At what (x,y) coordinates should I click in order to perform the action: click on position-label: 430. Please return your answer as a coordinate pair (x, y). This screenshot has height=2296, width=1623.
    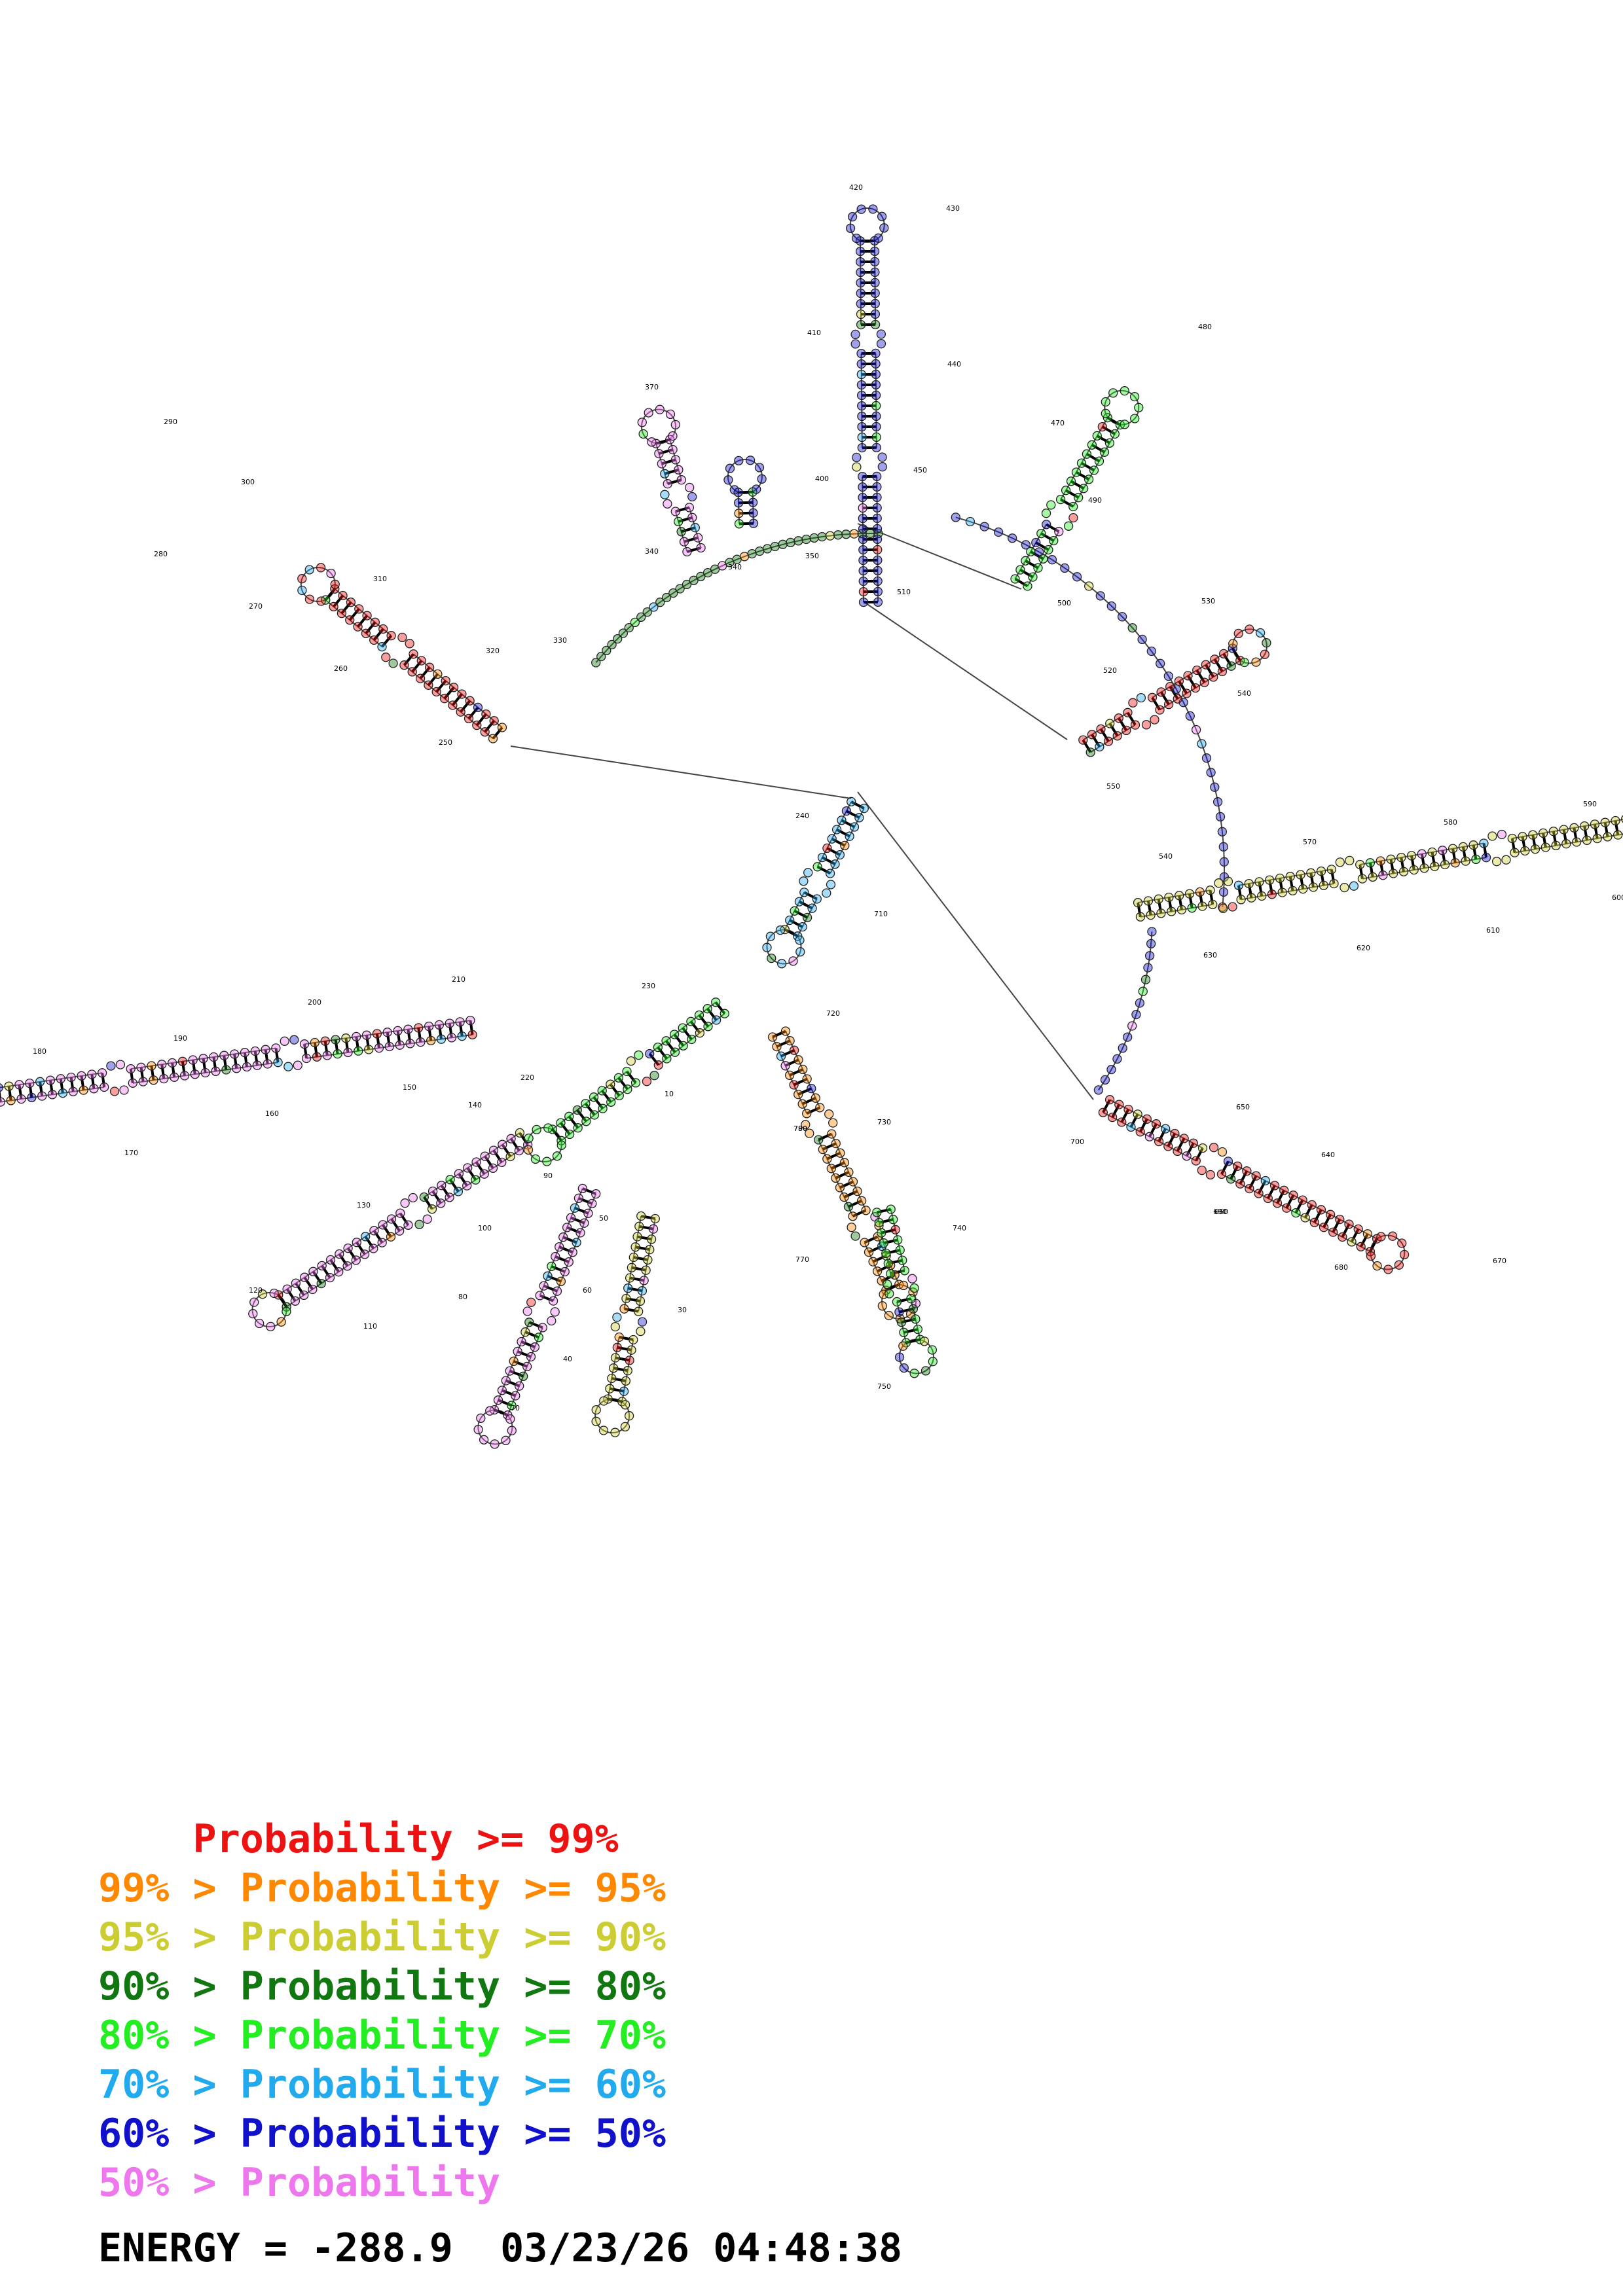
    Looking at the image, I should click on (953, 208).